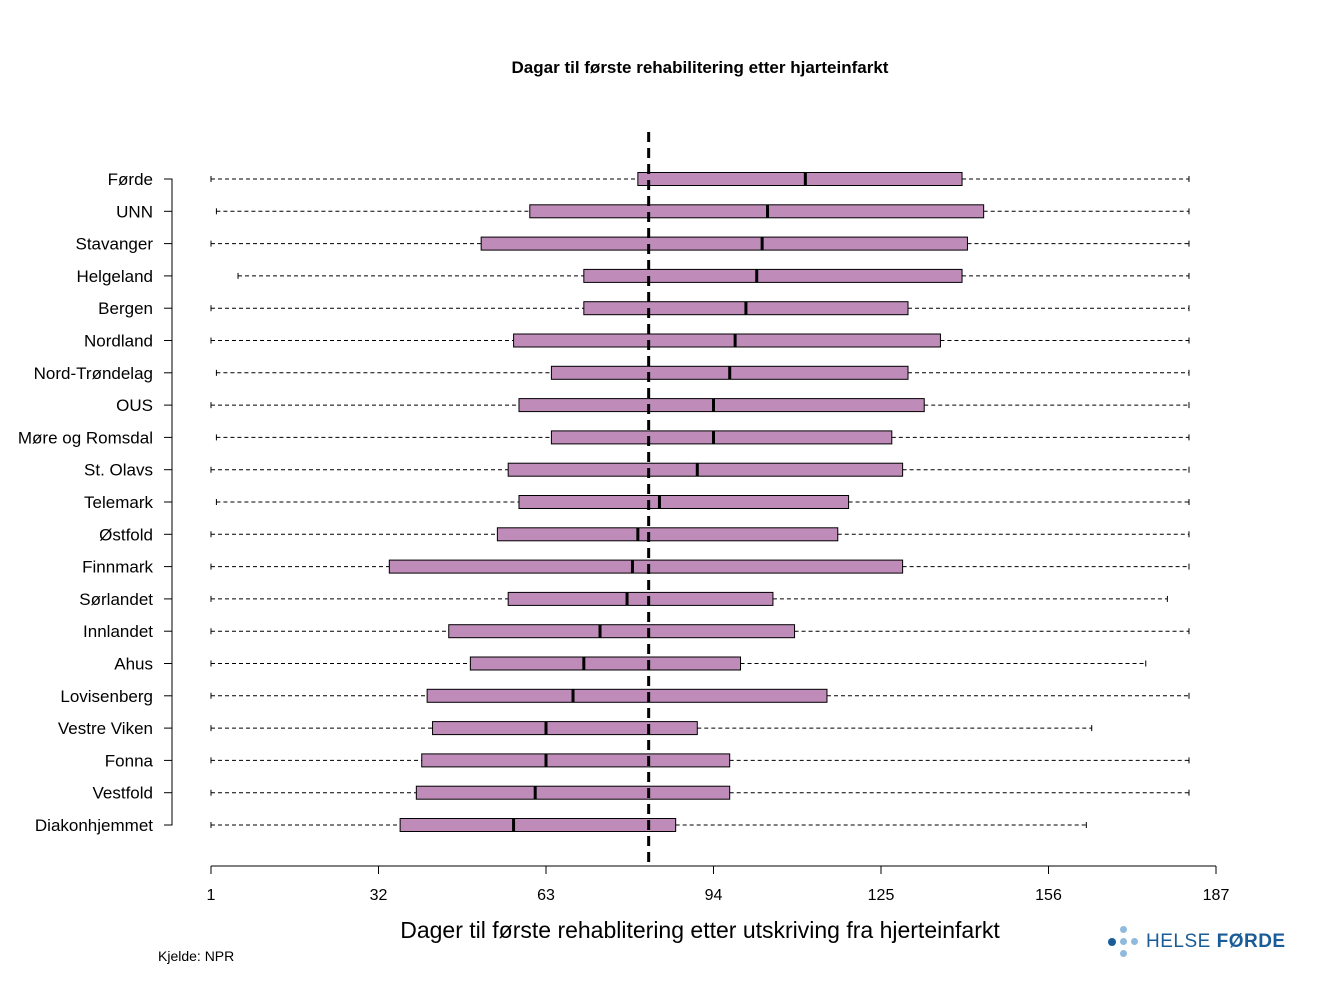 This screenshot has width=1344, height=981. I want to click on logo-word-forde: FØRDE, so click(1251, 941).